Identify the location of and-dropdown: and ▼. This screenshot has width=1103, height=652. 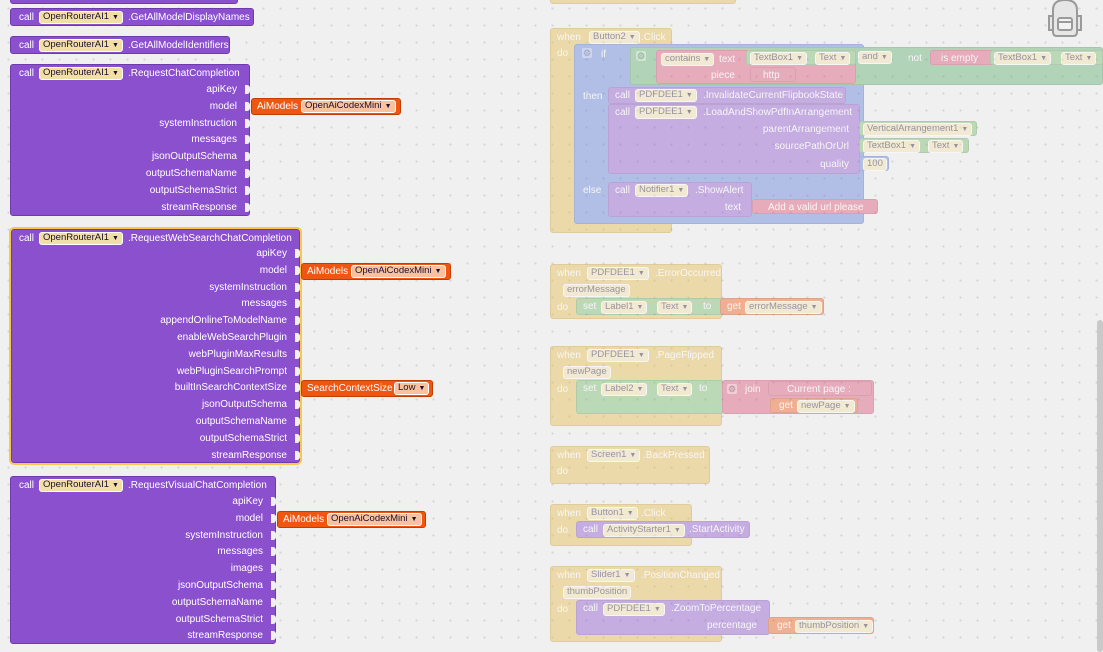
(875, 57).